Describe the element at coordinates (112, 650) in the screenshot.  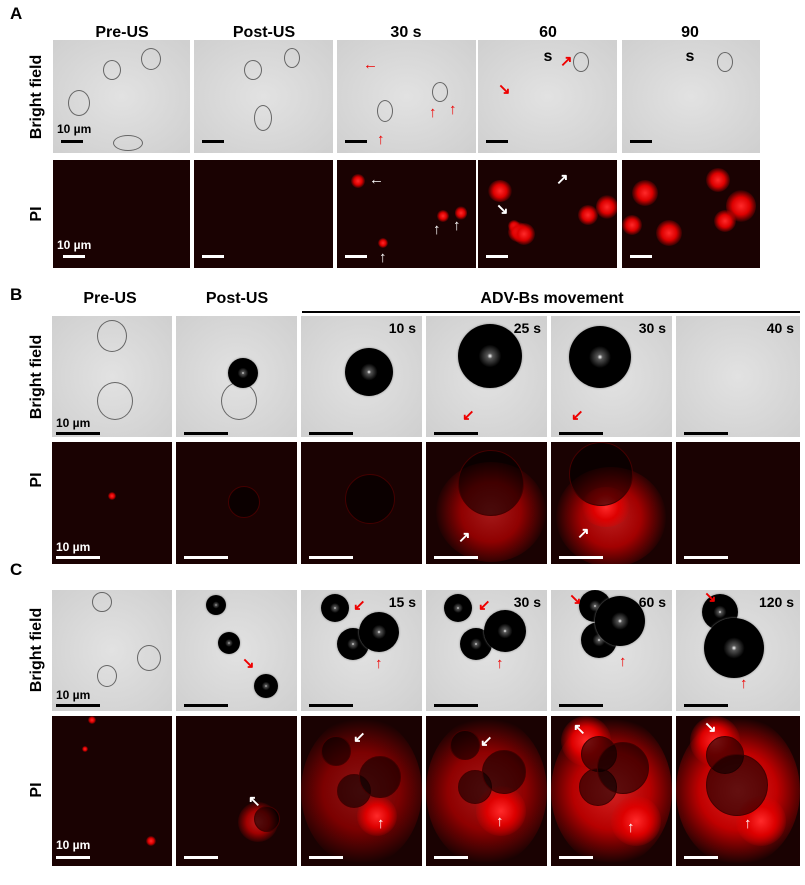
I see `image-c-bf-pre: 10 µm` at that location.